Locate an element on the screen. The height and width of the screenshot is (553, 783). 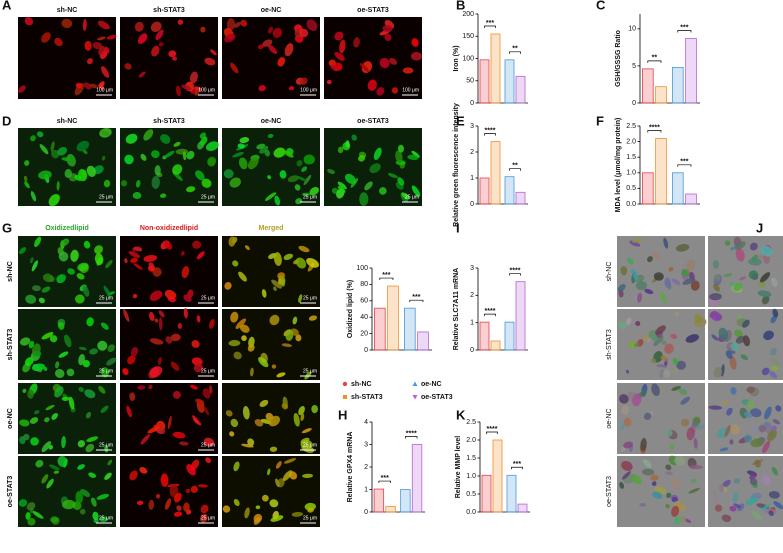
y-tick-label: 20 is located at coordinates (364, 333).